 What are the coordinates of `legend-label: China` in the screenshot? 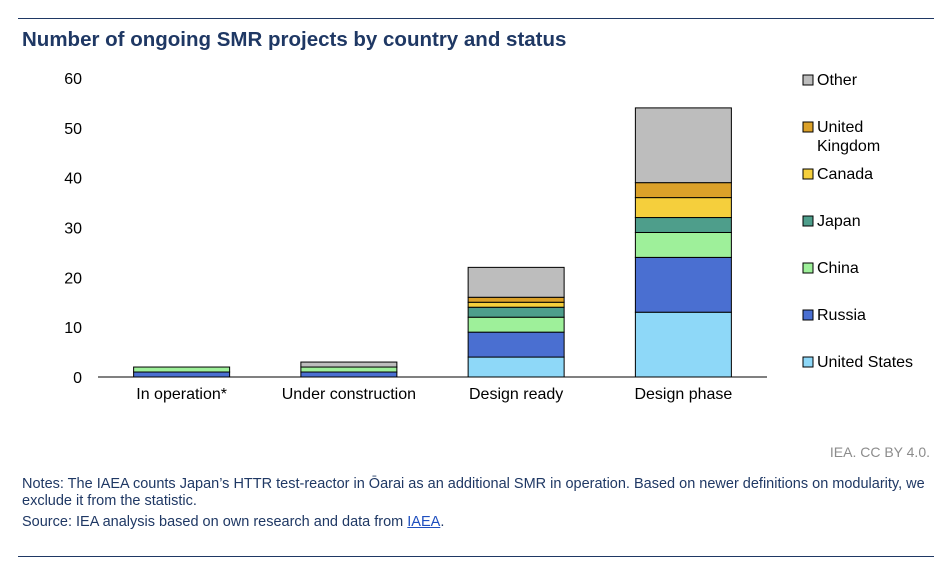 It's located at (838, 268).